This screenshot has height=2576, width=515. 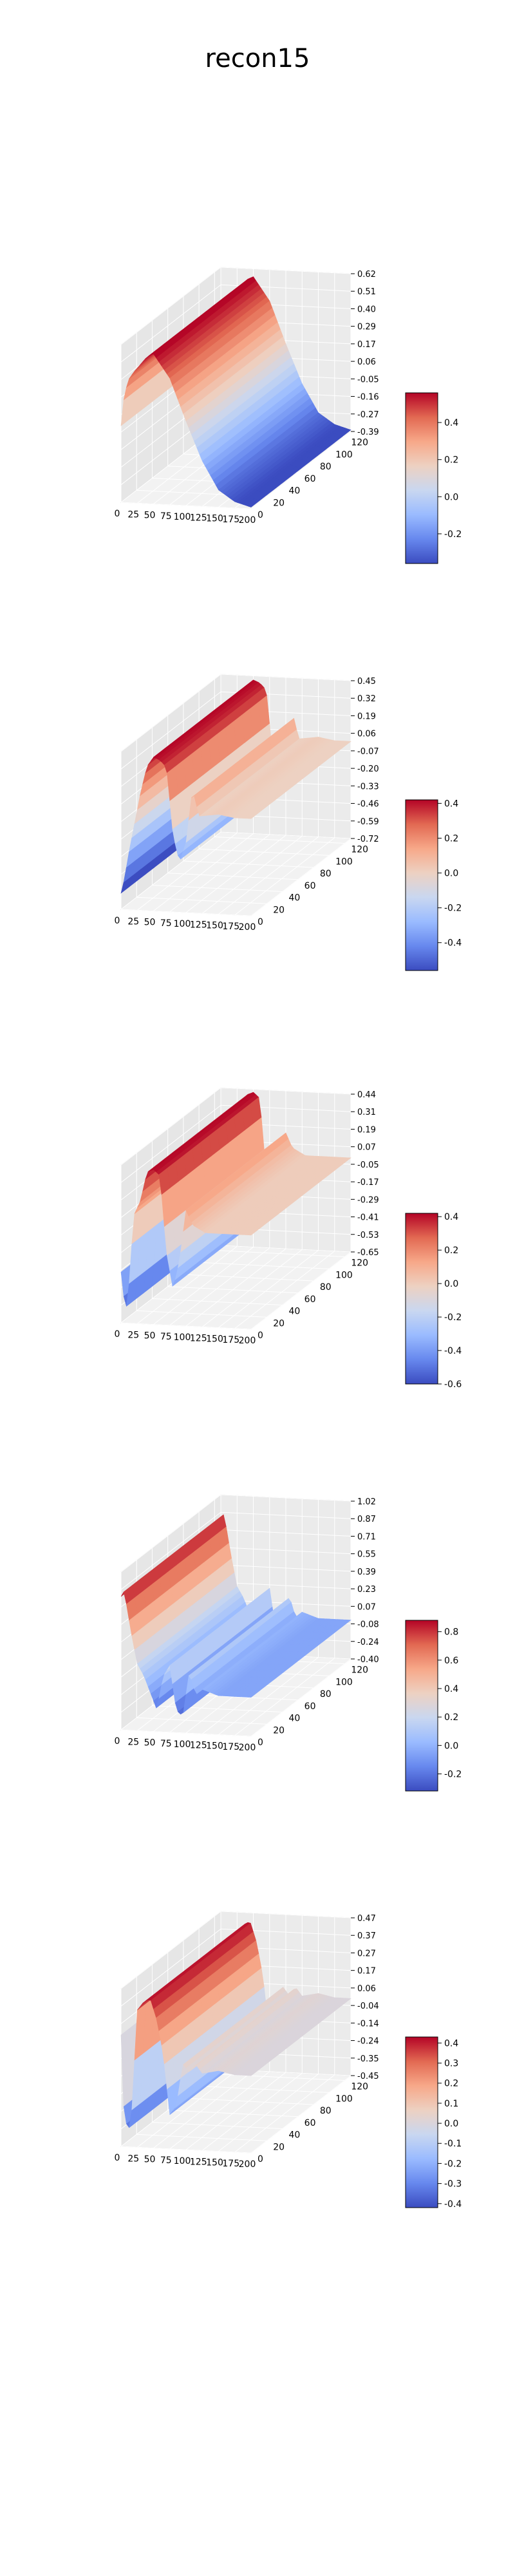 I want to click on colorbar-tick-label: -0.3, so click(x=453, y=2184).